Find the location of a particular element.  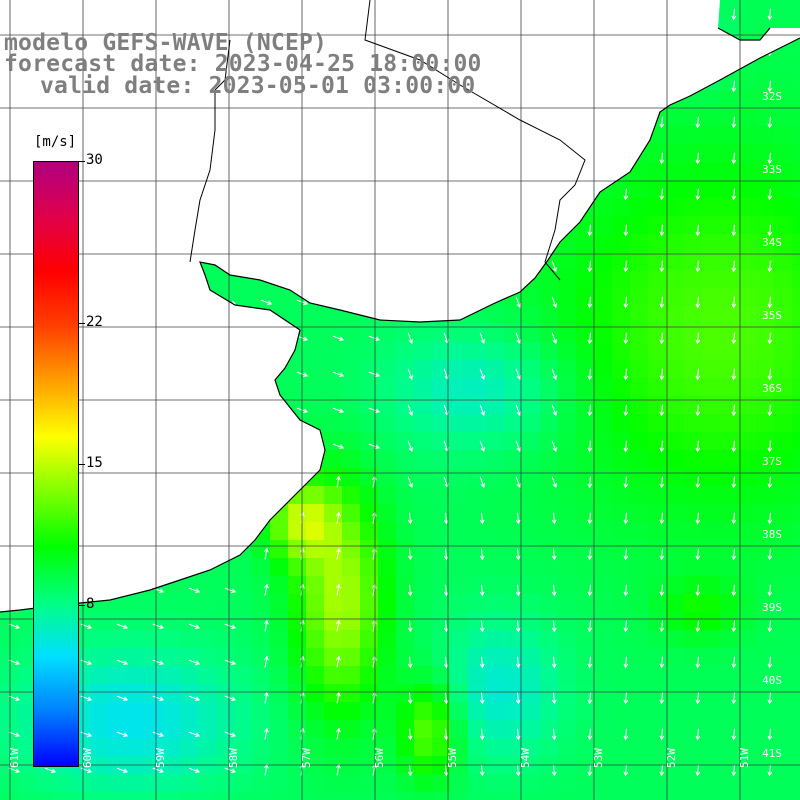

colorbar is located at coordinates (56, 464).